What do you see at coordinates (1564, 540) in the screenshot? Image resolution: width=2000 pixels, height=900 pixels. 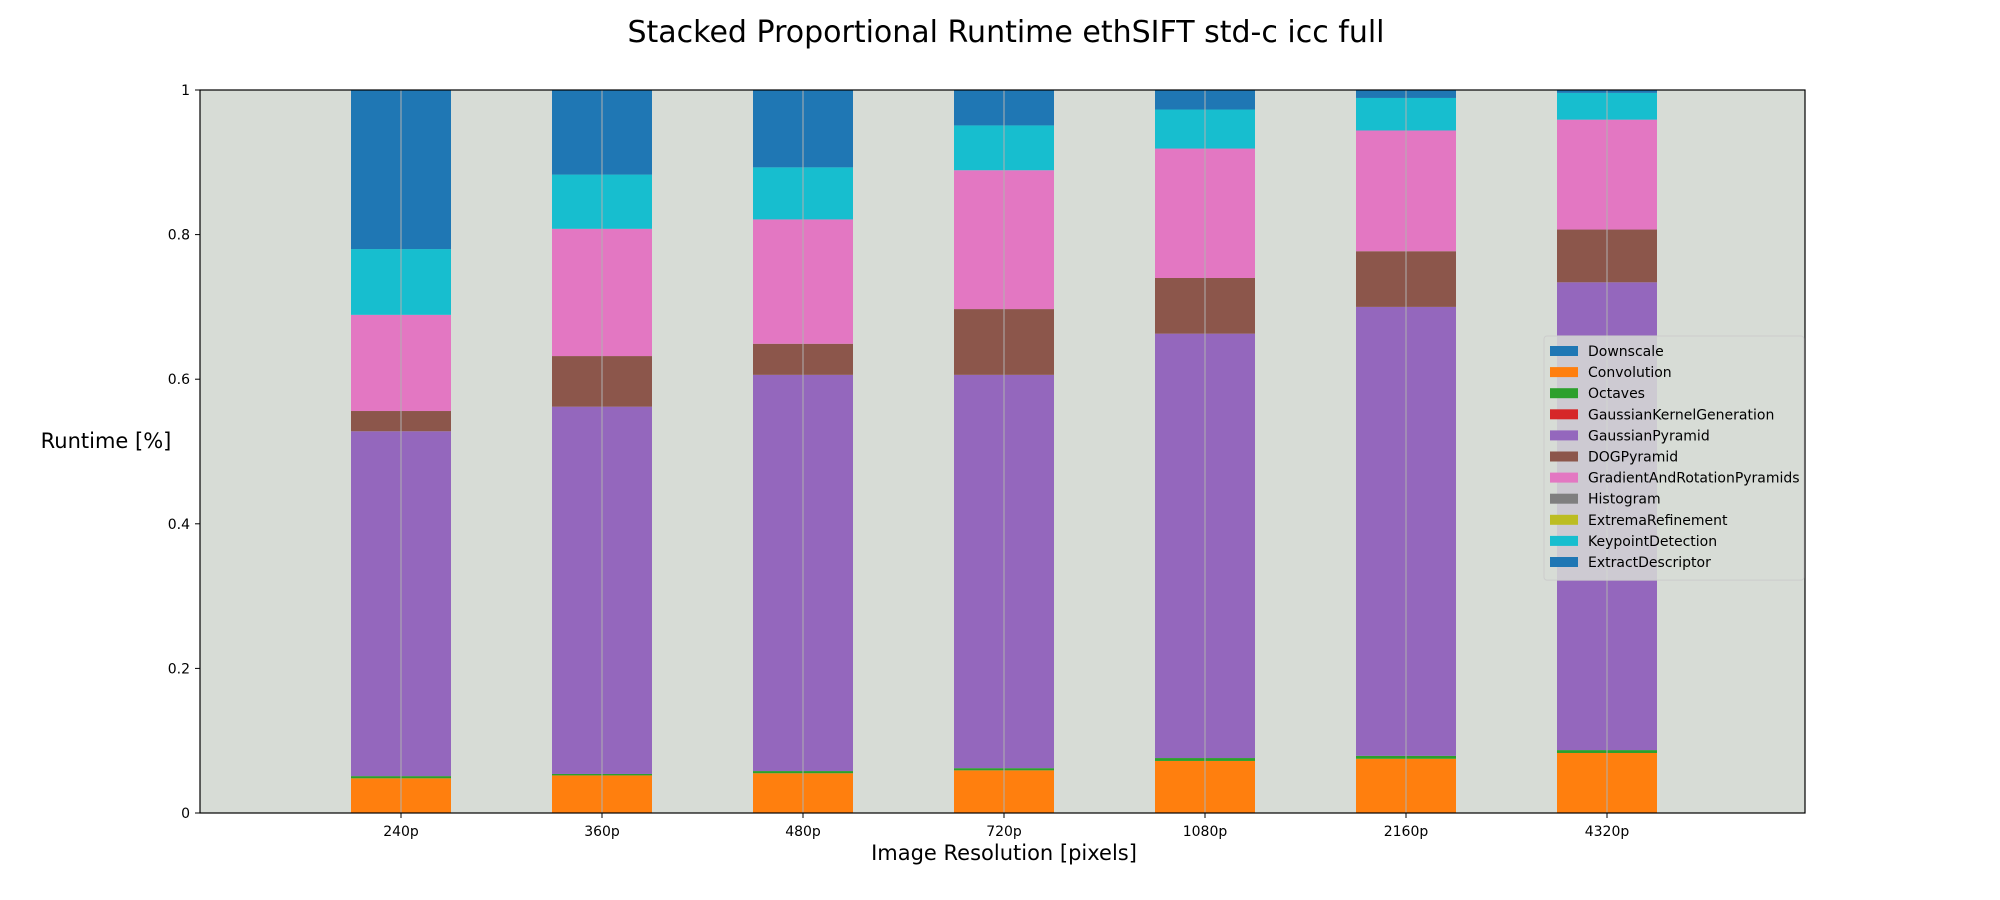 I see `legend-swatch-keypointdetection` at bounding box center [1564, 540].